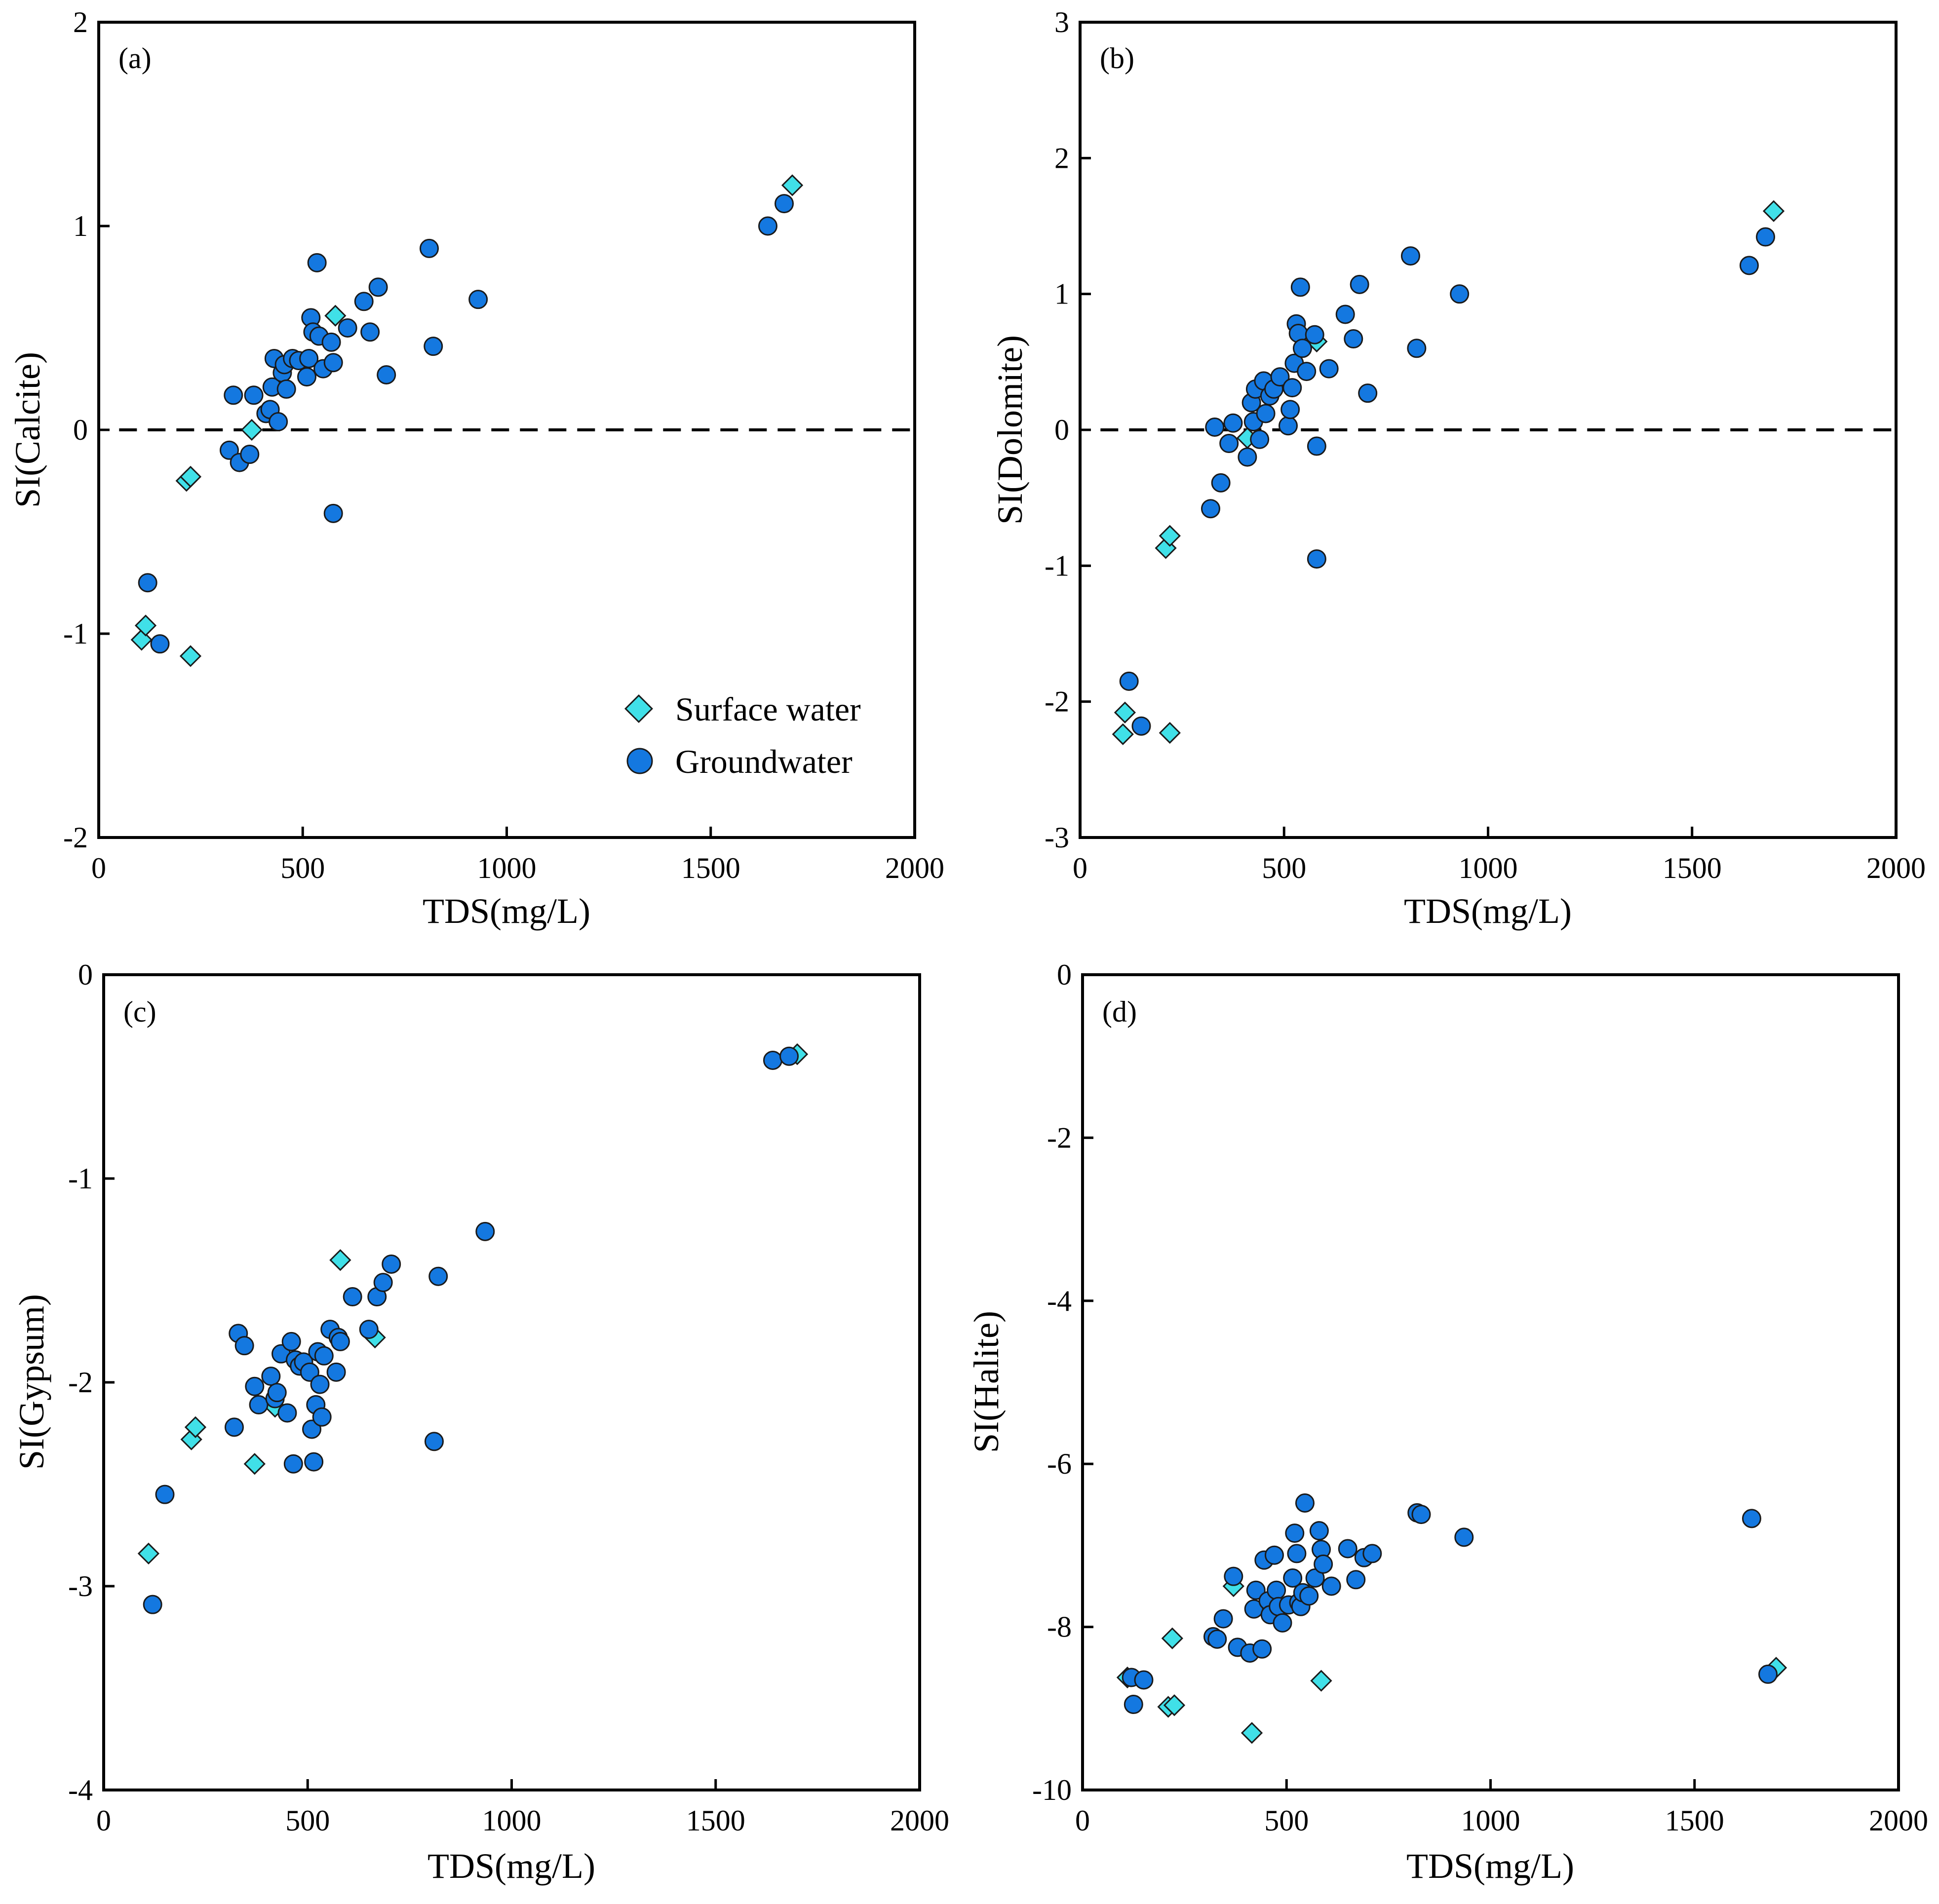 The image size is (1939, 1904). I want to click on x-ticks: 0 500 1000 1500 2000, so click(523, 1808).